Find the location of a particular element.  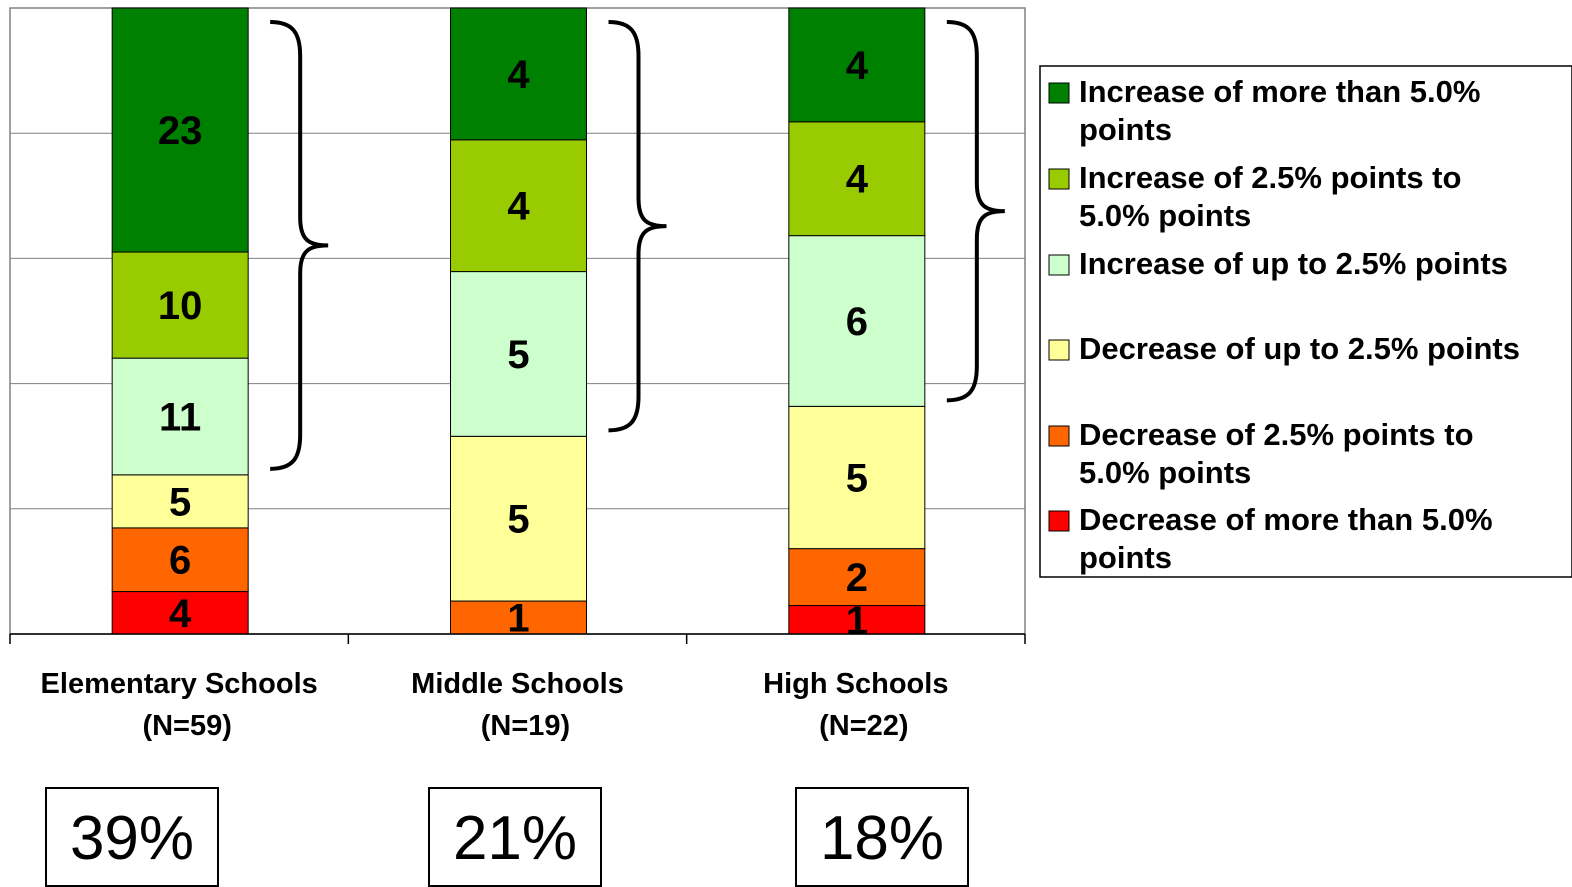

legend-label: Decrease of more than 5.0% is located at coordinates (1286, 519).